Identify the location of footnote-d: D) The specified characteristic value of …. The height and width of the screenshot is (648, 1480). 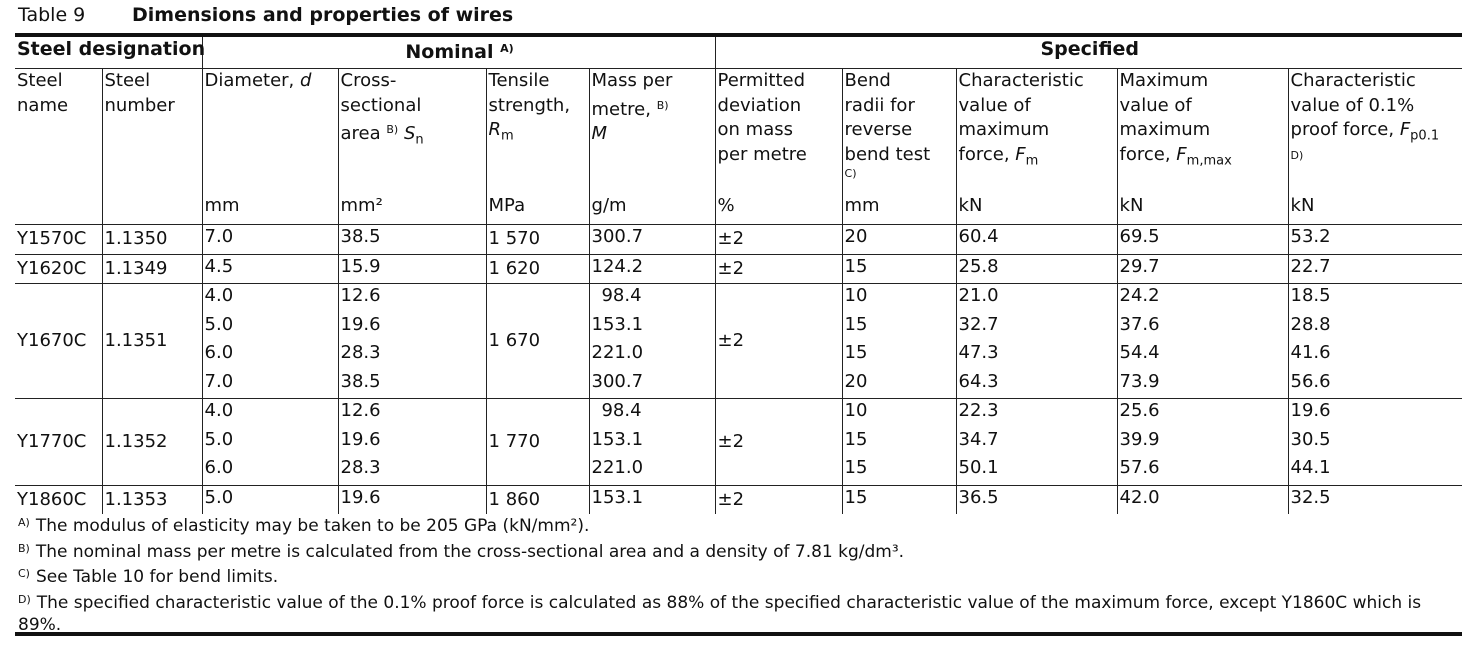
(738, 613).